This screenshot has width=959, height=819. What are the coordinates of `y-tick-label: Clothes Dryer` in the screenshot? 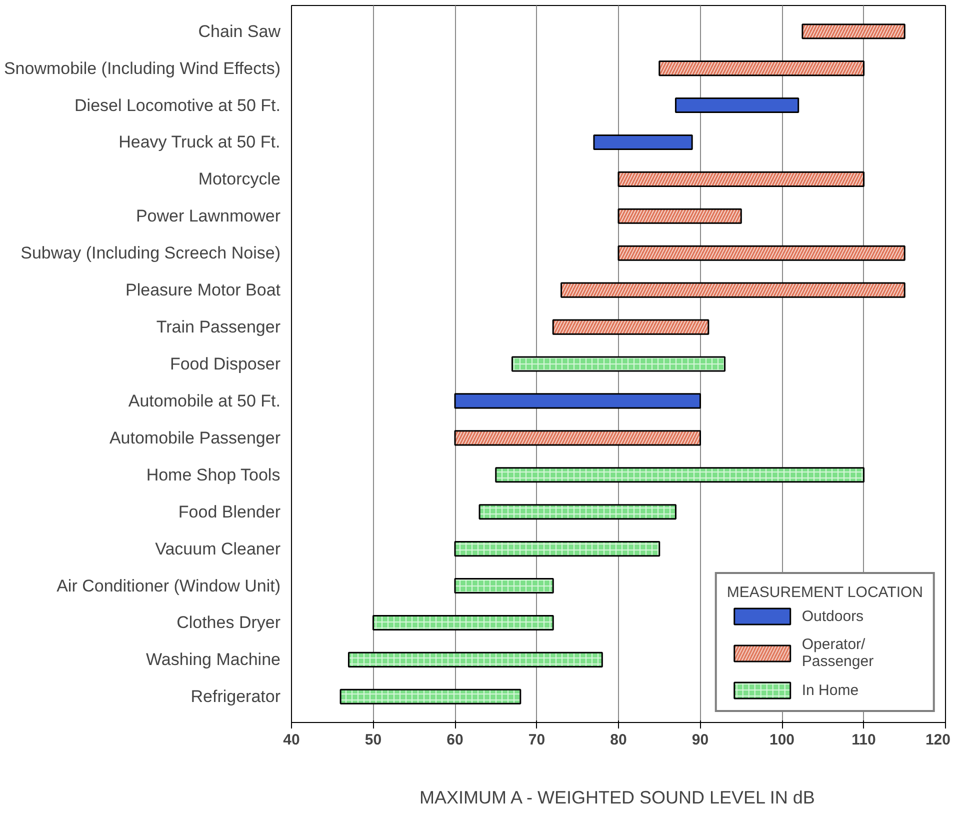 It's located at (228, 622).